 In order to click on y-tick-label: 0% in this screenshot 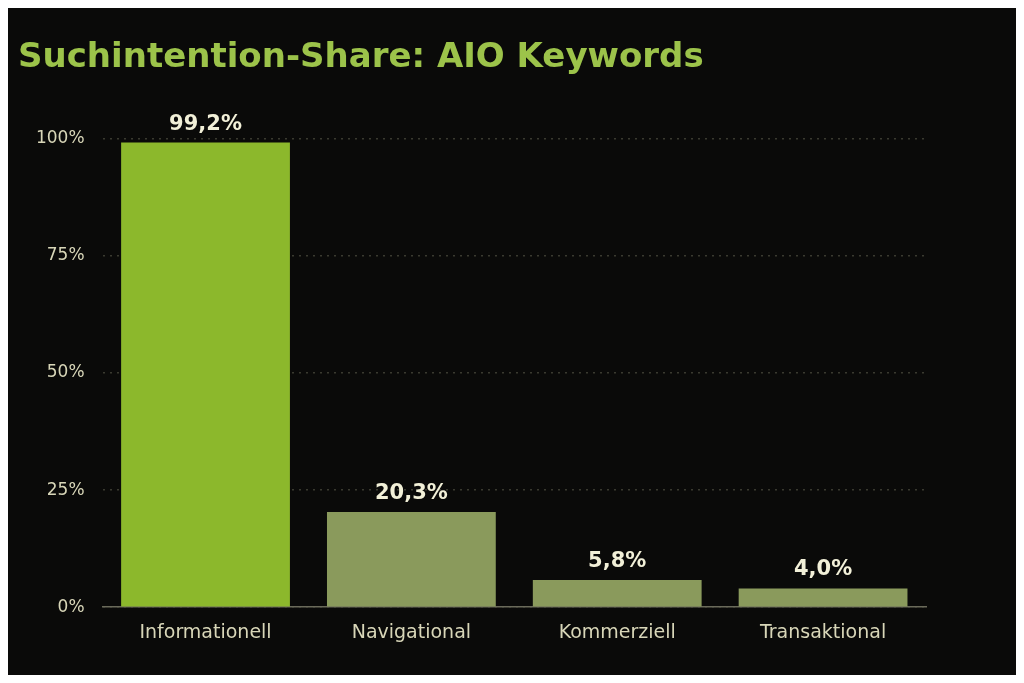, I will do `click(71, 605)`.